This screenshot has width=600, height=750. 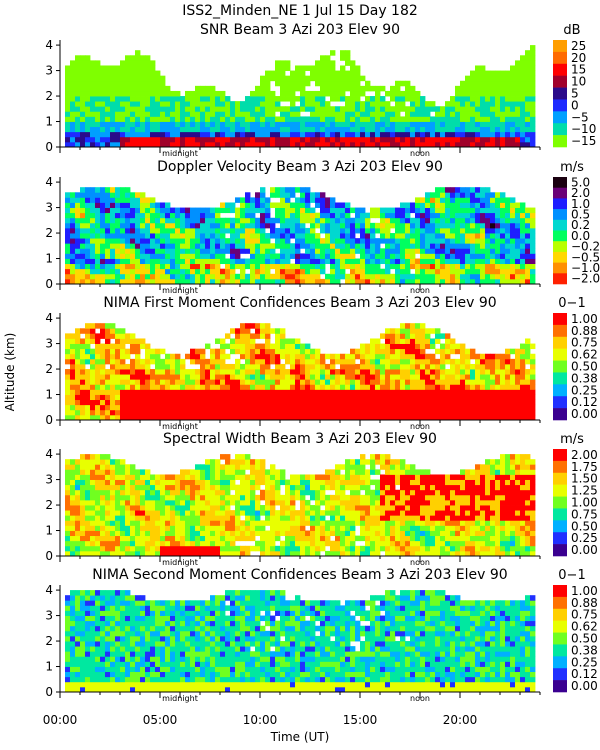 What do you see at coordinates (49, 284) in the screenshot?
I see `y-tick-label: 0` at bounding box center [49, 284].